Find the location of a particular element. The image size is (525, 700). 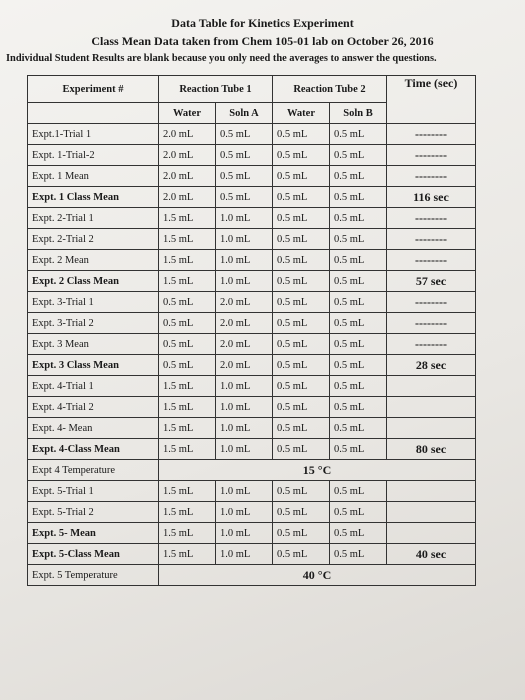

table-row: Expt 4 Temperature 15 °C is located at coordinates (251, 470).